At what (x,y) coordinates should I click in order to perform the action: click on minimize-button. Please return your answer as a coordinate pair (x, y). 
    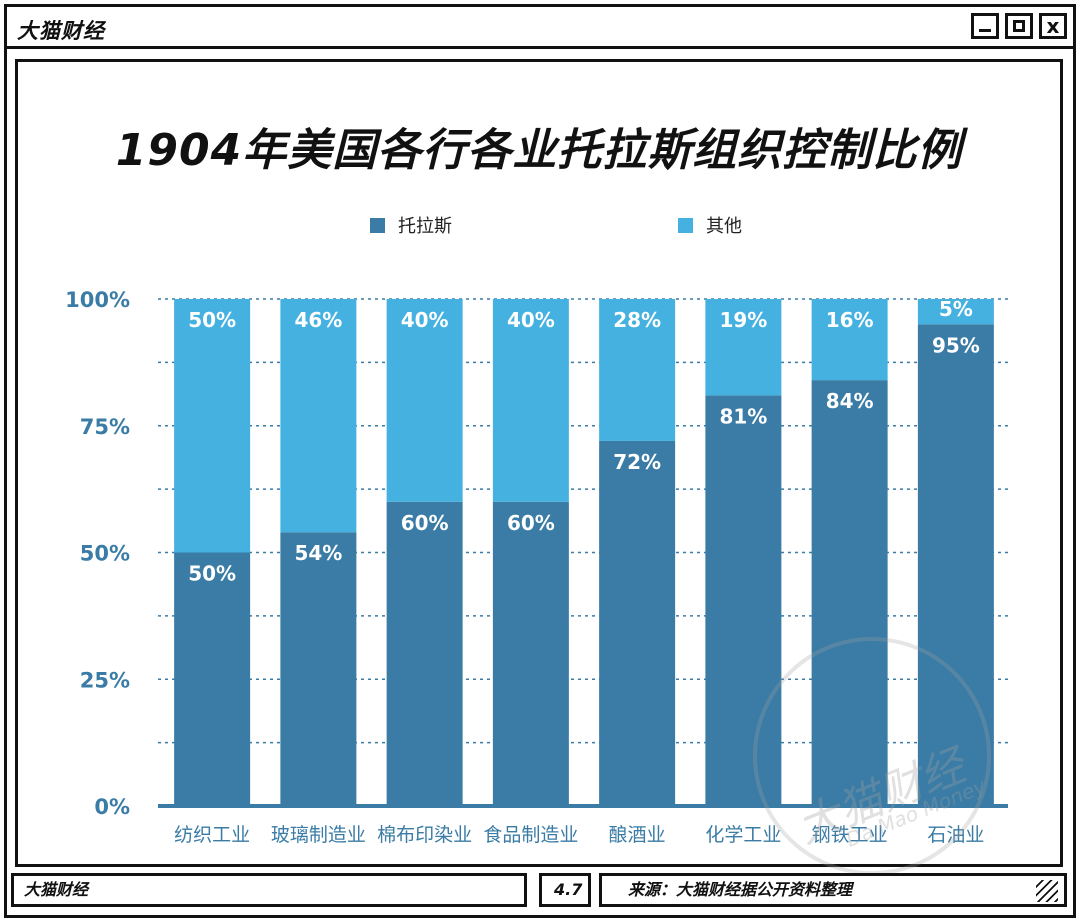
    Looking at the image, I should click on (985, 26).